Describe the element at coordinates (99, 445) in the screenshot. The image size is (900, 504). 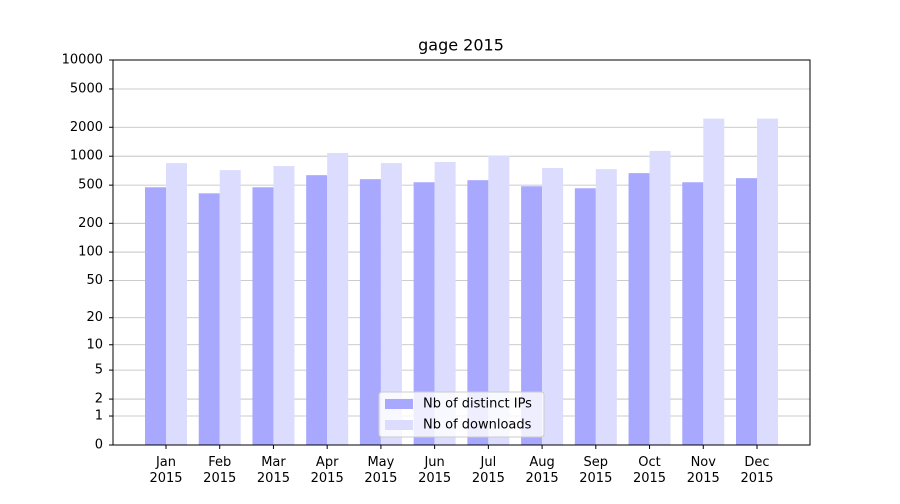
I see `y-tick-label: 0` at that location.